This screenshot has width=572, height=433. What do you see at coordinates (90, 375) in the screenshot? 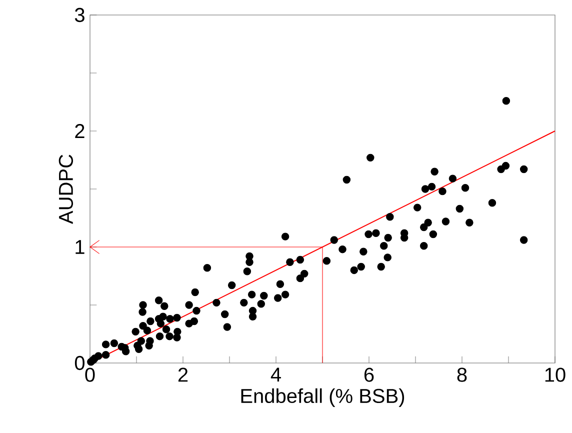
I see `x-tick-label: 0` at bounding box center [90, 375].